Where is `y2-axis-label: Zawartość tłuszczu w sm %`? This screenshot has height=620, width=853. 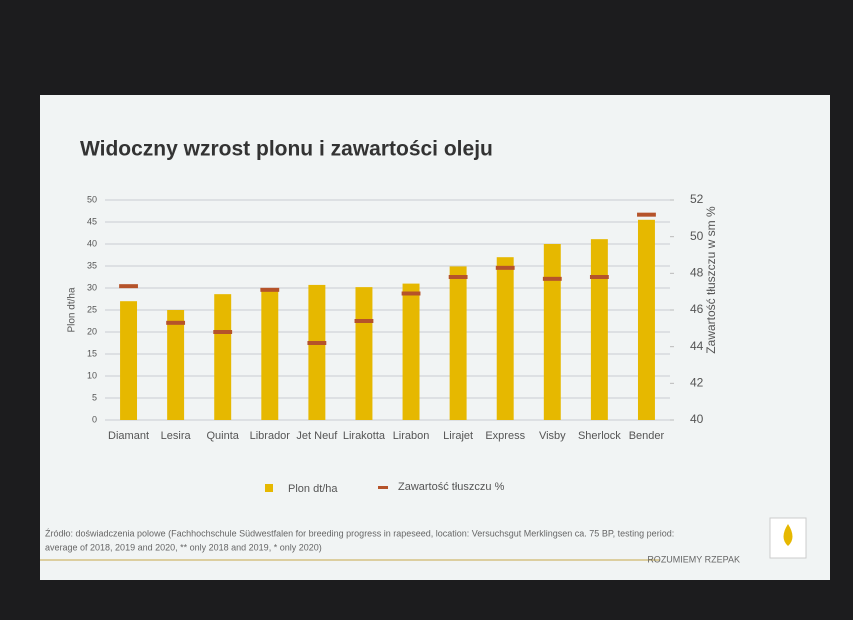 y2-axis-label: Zawartość tłuszczu w sm % is located at coordinates (711, 280).